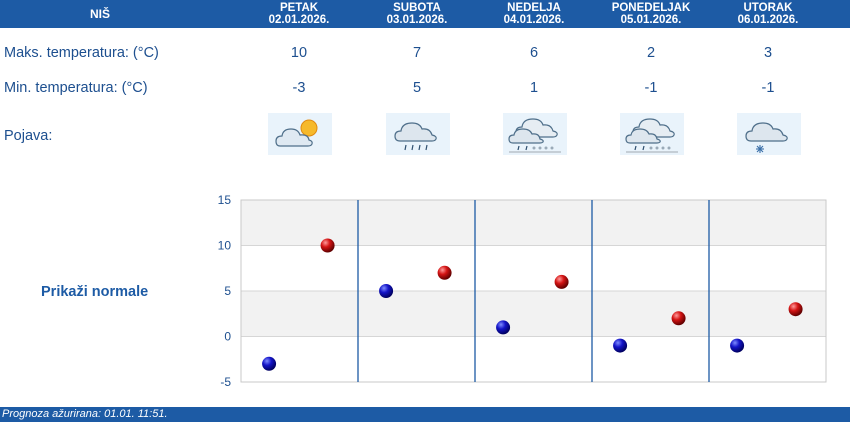 This screenshot has height=422, width=850. I want to click on max-temp-value: 10, so click(299, 53).